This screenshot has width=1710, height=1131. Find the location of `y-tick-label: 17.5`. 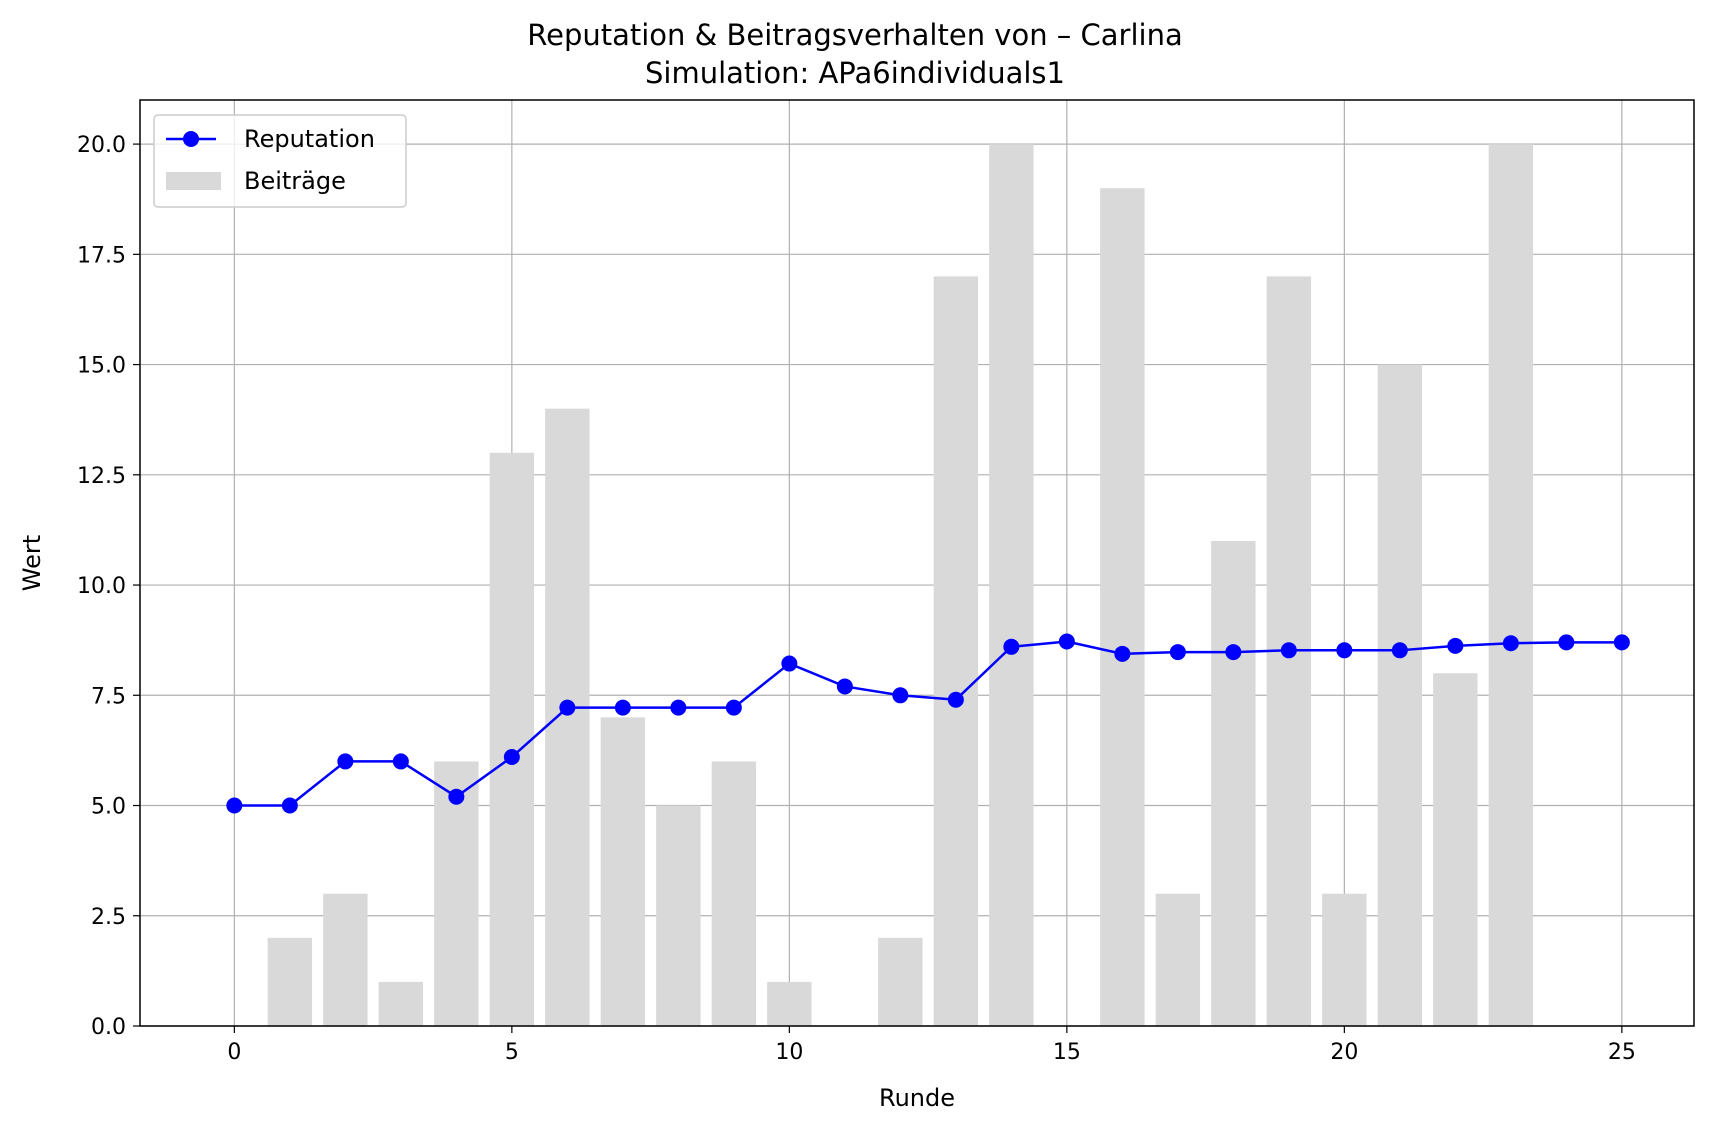

y-tick-label: 17.5 is located at coordinates (101, 255).